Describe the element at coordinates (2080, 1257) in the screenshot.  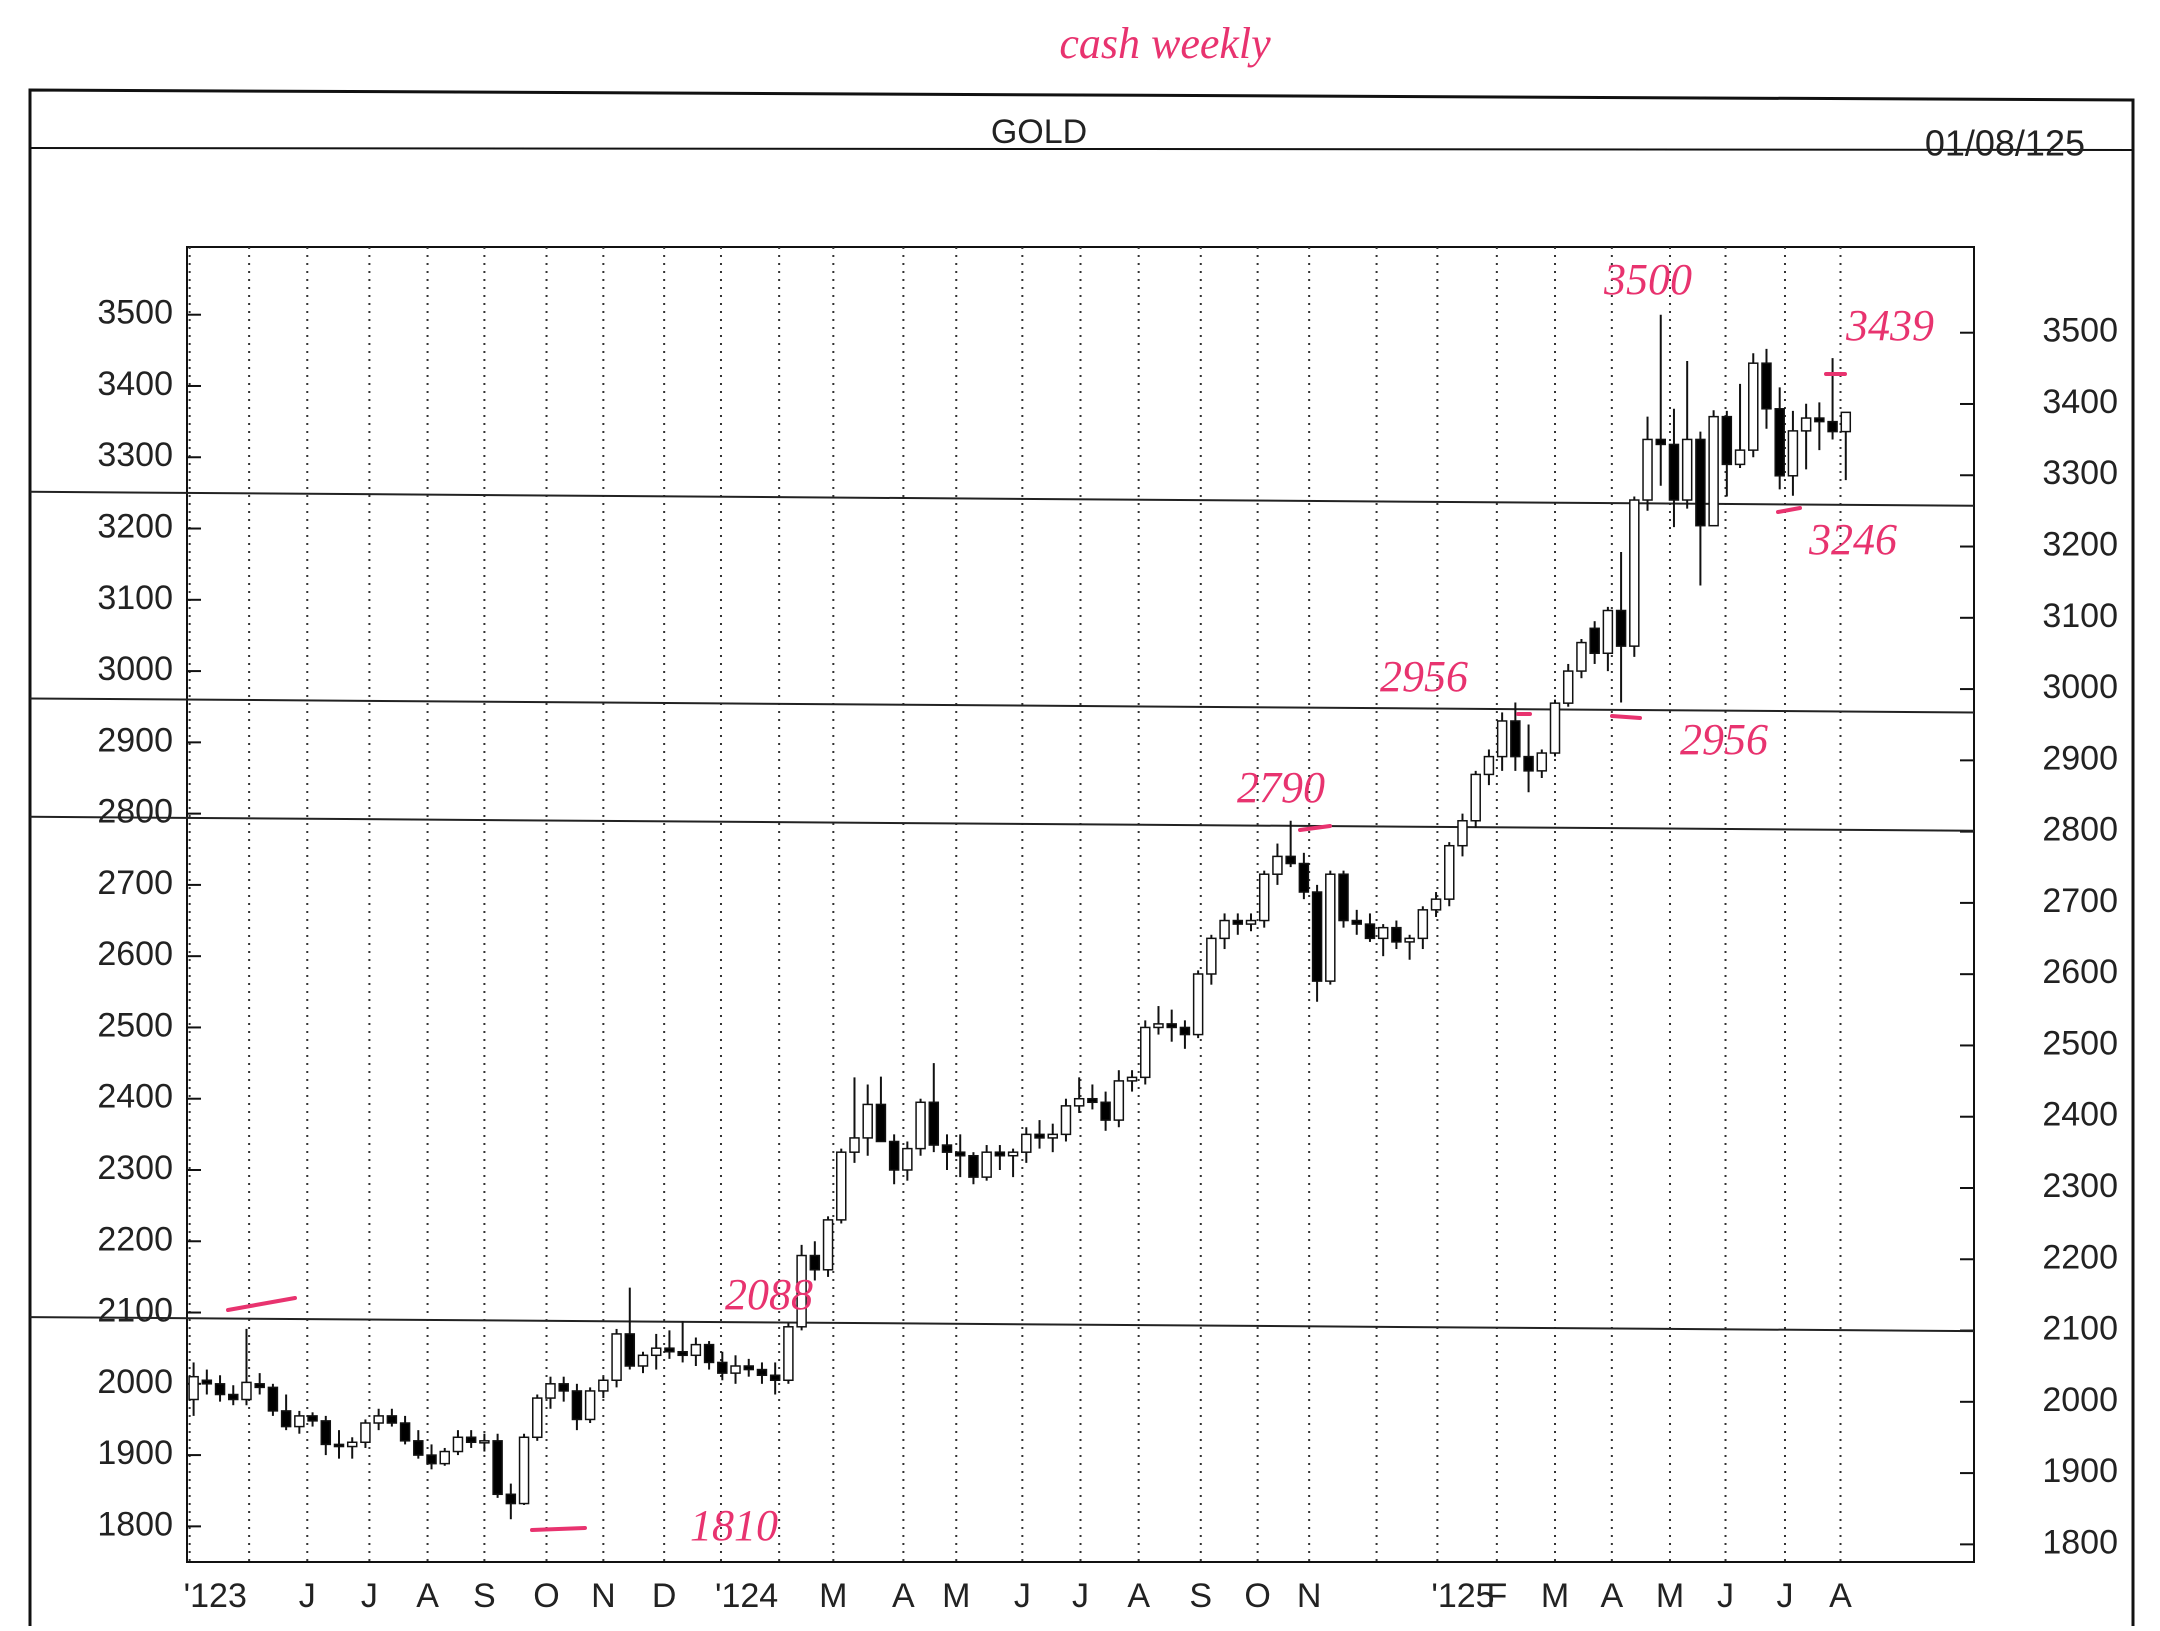
I see `y-tick-label: 2200` at that location.